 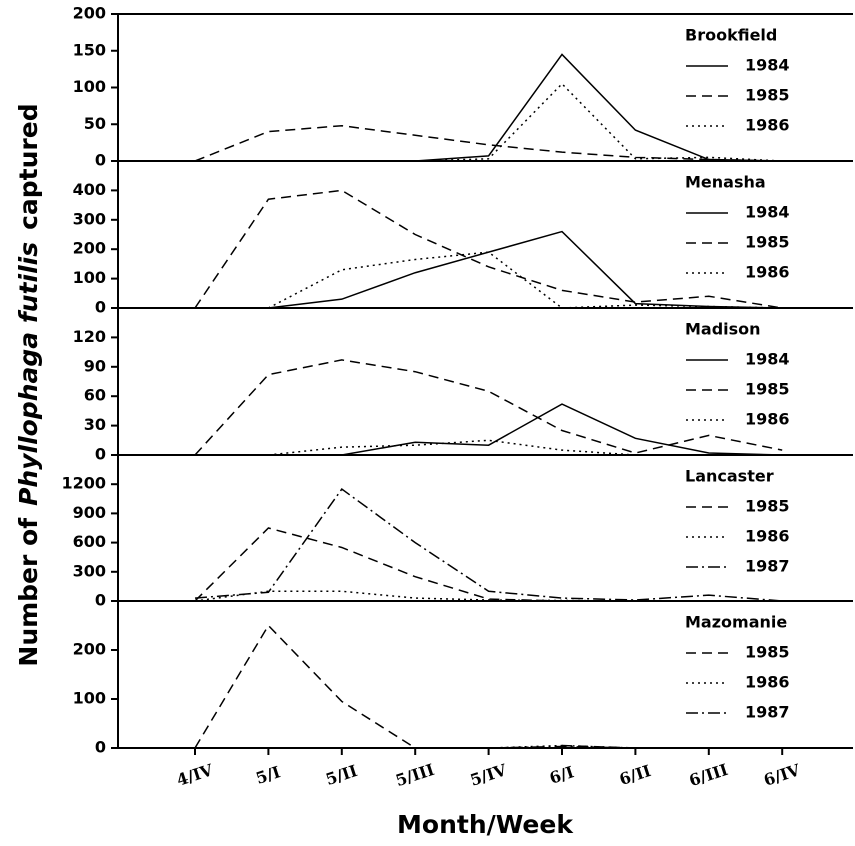 What do you see at coordinates (268, 775) in the screenshot?
I see `x-tick-label: 5/I` at bounding box center [268, 775].